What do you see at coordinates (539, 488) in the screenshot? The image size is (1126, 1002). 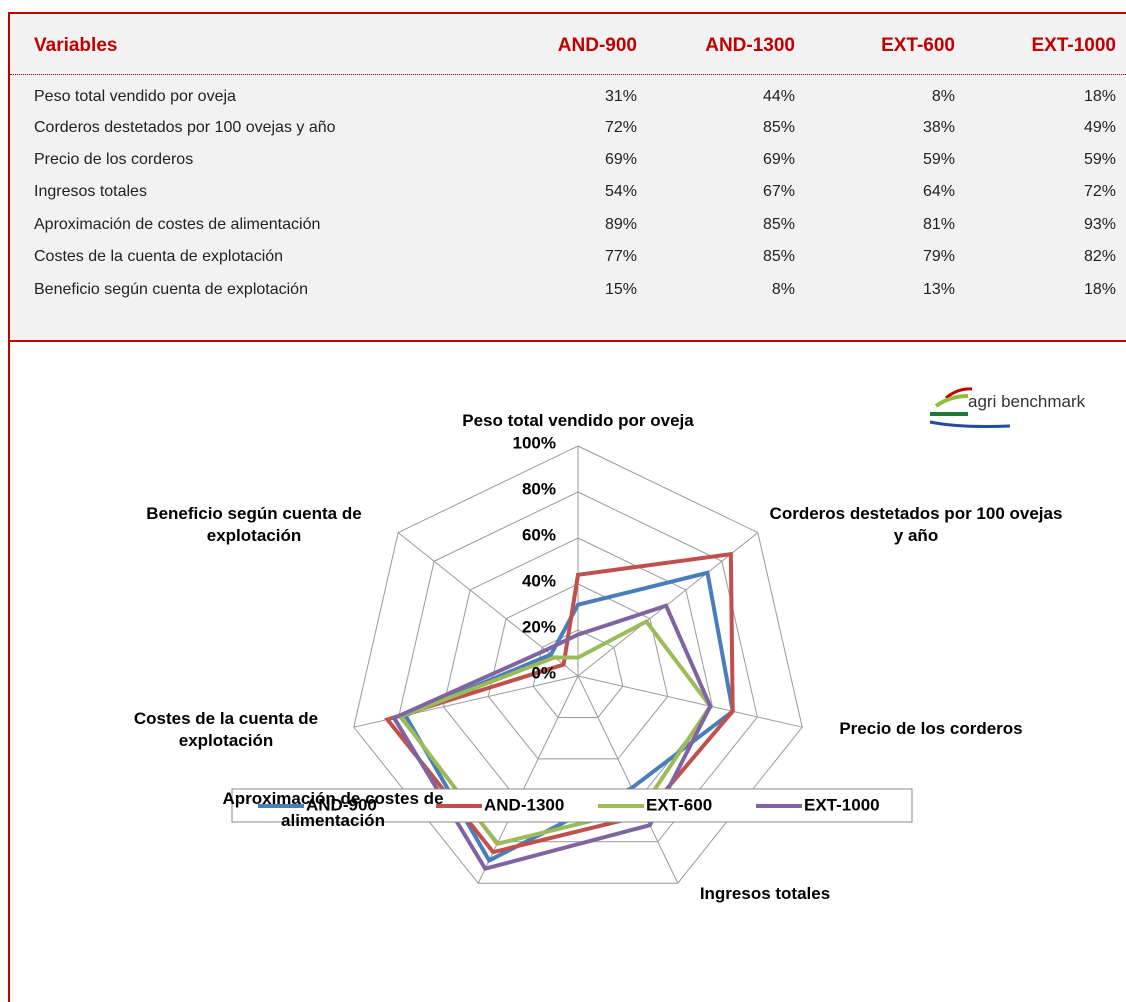 I see `tick-label: 80%` at bounding box center [539, 488].